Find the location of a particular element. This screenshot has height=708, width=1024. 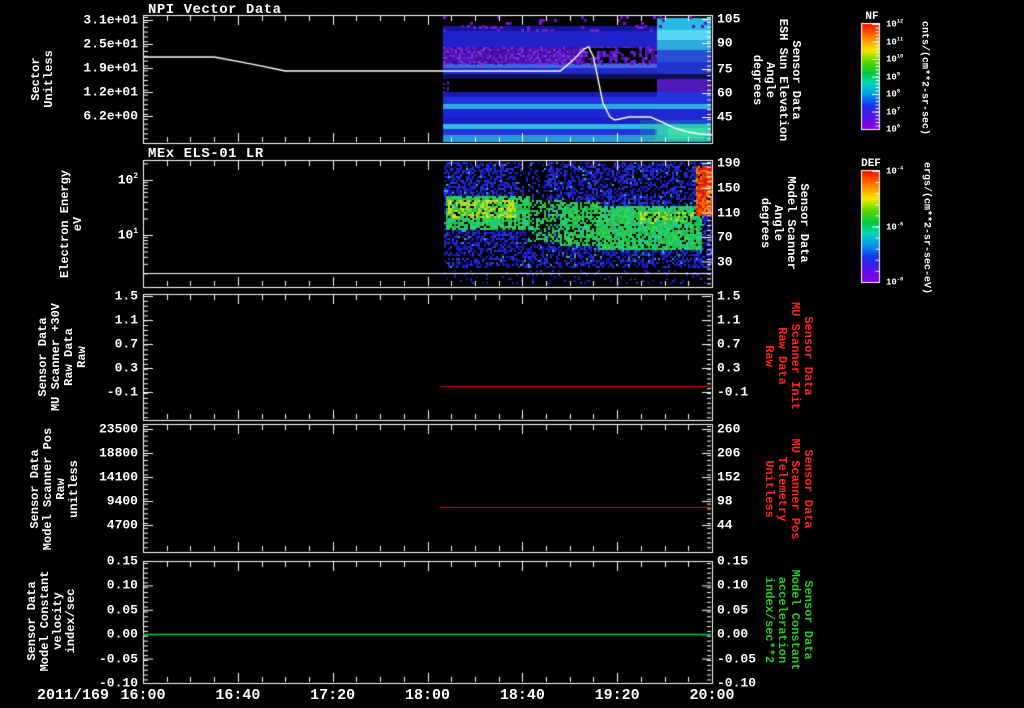

y-tick-label: 105 is located at coordinates (729, 19).